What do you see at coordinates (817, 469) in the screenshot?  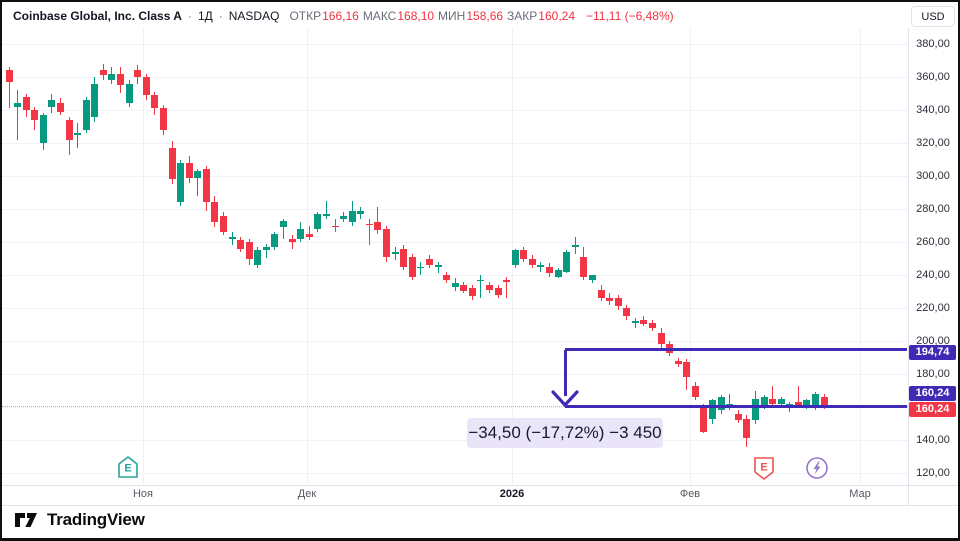 I see `power-earnings-icon` at bounding box center [817, 469].